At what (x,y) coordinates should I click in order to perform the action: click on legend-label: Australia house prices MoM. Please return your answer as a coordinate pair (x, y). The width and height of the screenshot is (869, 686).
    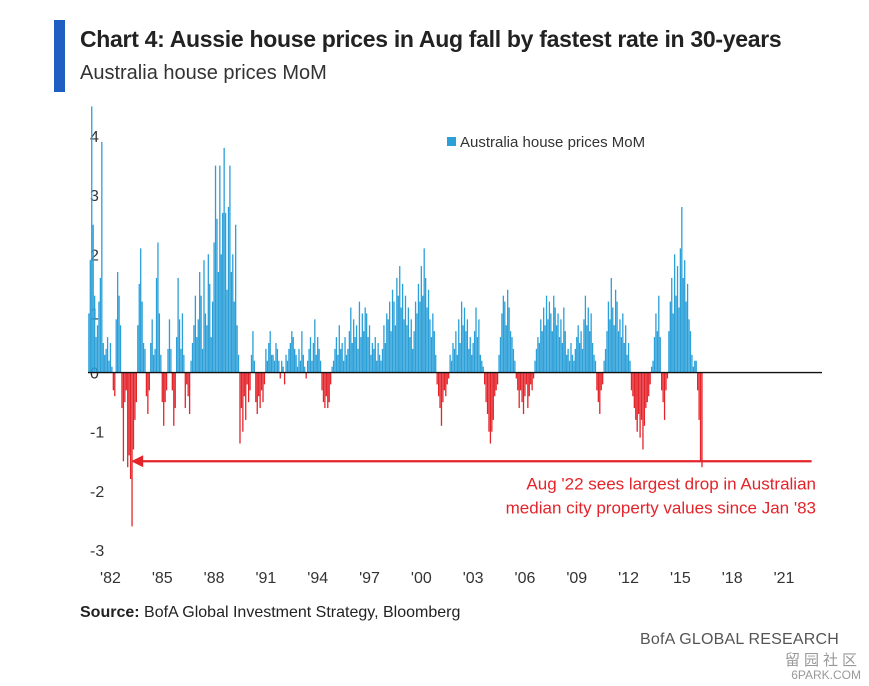
    Looking at the image, I should click on (552, 142).